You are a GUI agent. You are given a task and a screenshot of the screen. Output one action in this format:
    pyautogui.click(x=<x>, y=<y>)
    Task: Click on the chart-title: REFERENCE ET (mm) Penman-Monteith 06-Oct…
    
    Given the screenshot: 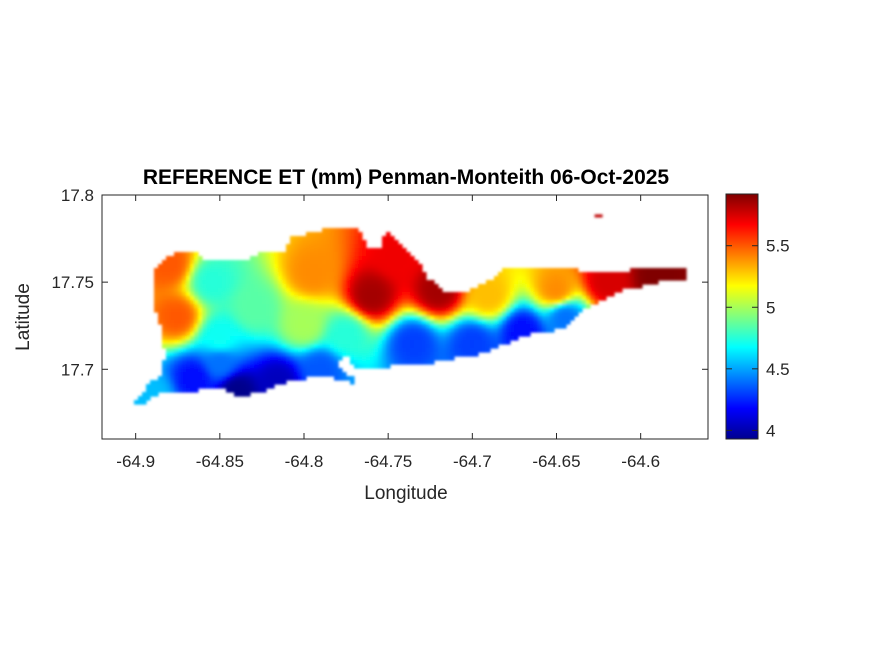 What is the action you would take?
    pyautogui.click(x=406, y=177)
    